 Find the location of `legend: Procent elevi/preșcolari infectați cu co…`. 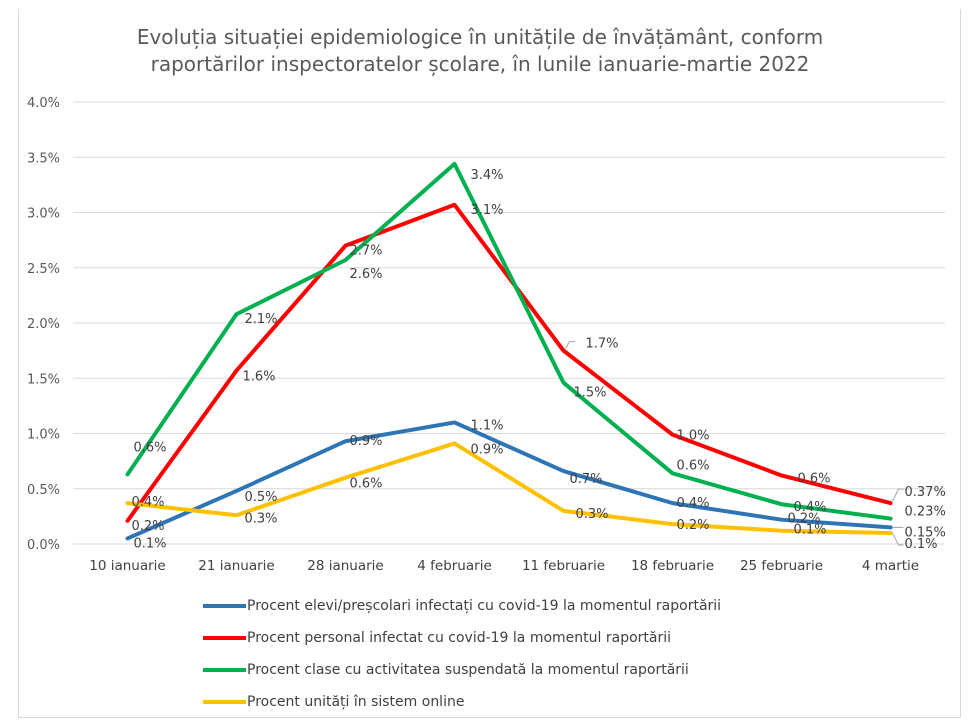

legend: Procent elevi/preșcolari infectați cu co… is located at coordinates (462, 654).